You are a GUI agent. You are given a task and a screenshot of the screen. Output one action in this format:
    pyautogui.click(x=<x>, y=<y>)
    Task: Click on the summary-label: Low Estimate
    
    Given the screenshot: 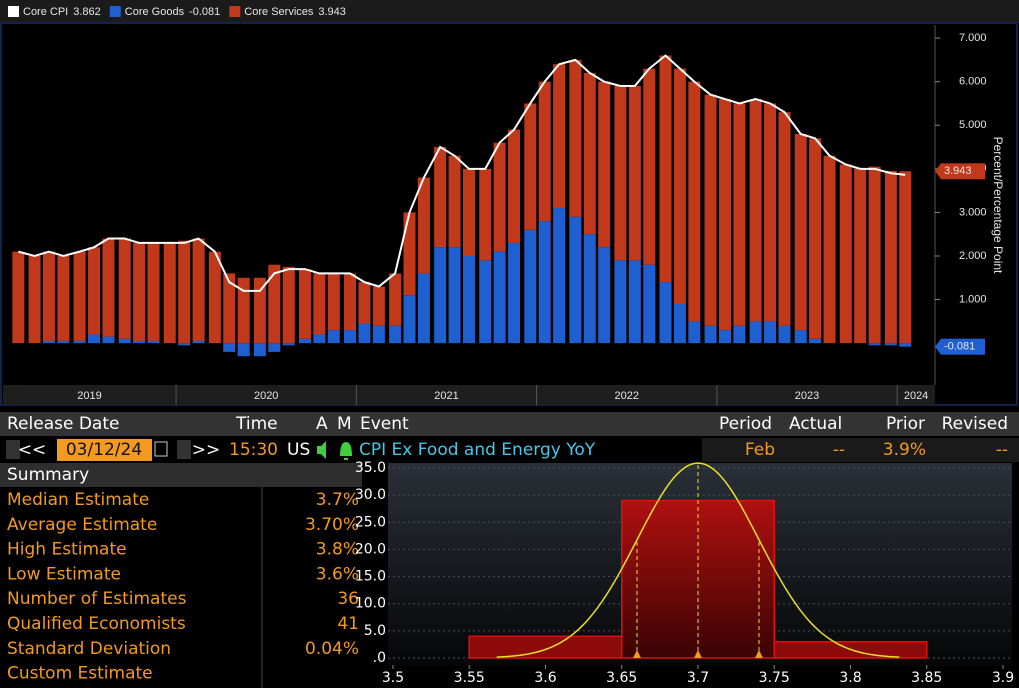 What is the action you would take?
    pyautogui.click(x=64, y=574)
    